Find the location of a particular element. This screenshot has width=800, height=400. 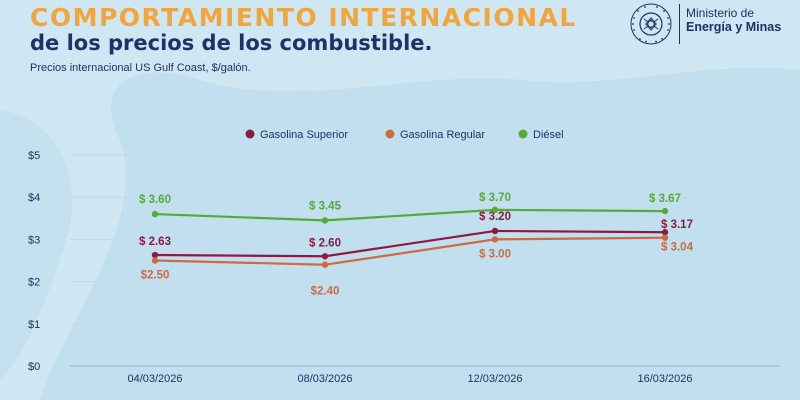

page-subtitle-heading: de los precios de los combustible. is located at coordinates (231, 43).